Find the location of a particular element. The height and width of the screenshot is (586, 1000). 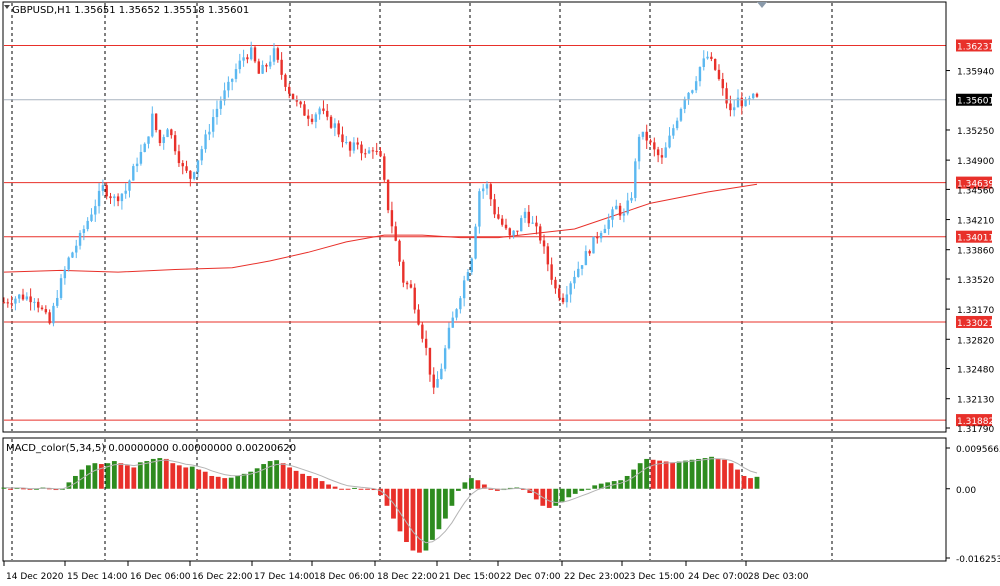

macd-tick-label: 0.00 is located at coordinates (966, 491).